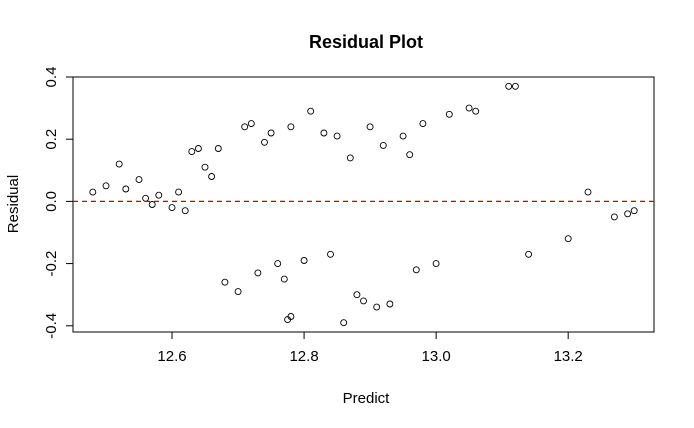  I want to click on x-tick-label: 12.8, so click(303, 356).